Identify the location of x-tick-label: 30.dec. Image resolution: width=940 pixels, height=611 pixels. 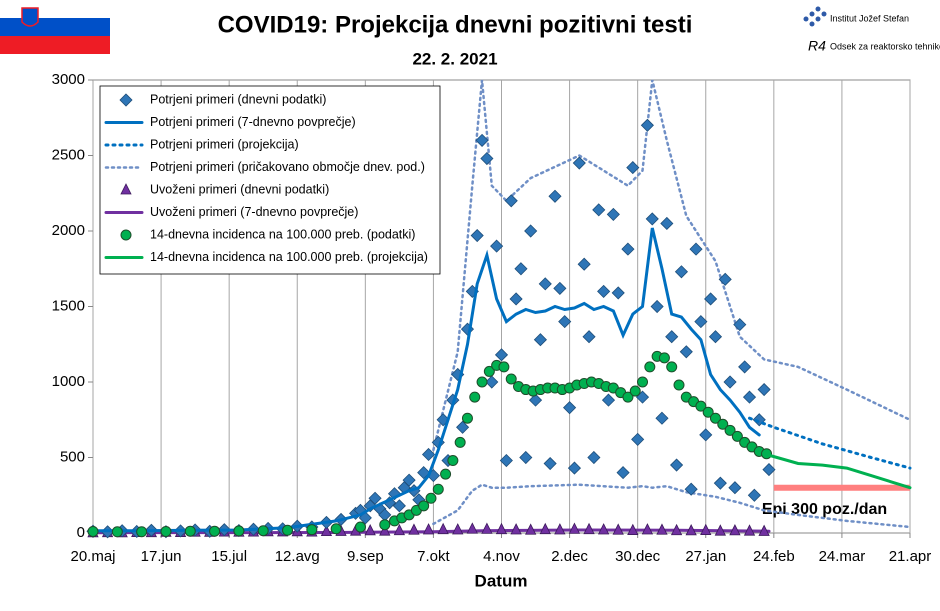
(638, 556).